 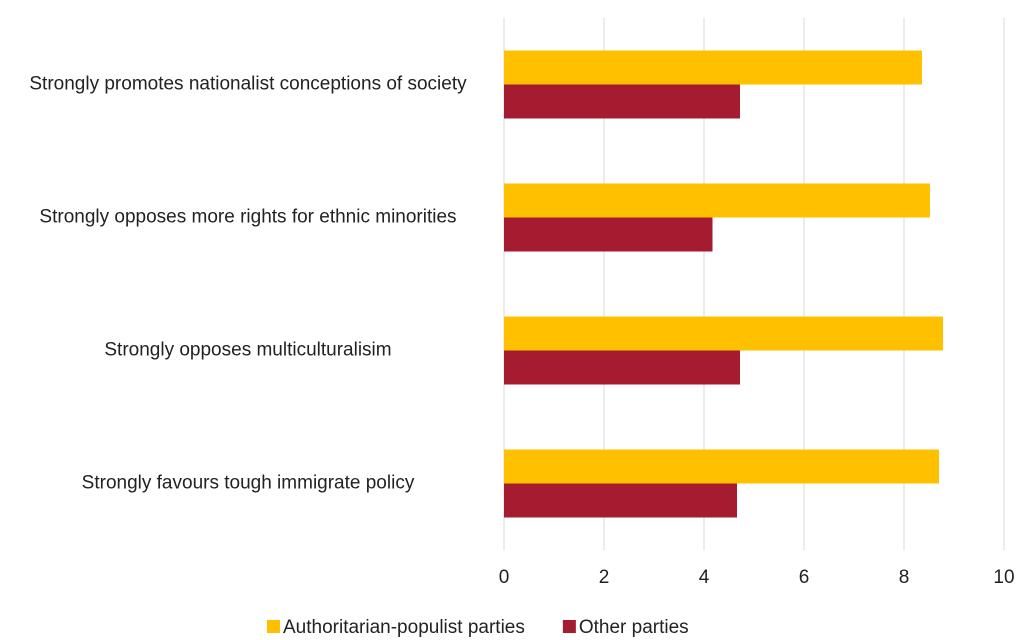 I want to click on x-tick-label: 2, so click(x=604, y=577).